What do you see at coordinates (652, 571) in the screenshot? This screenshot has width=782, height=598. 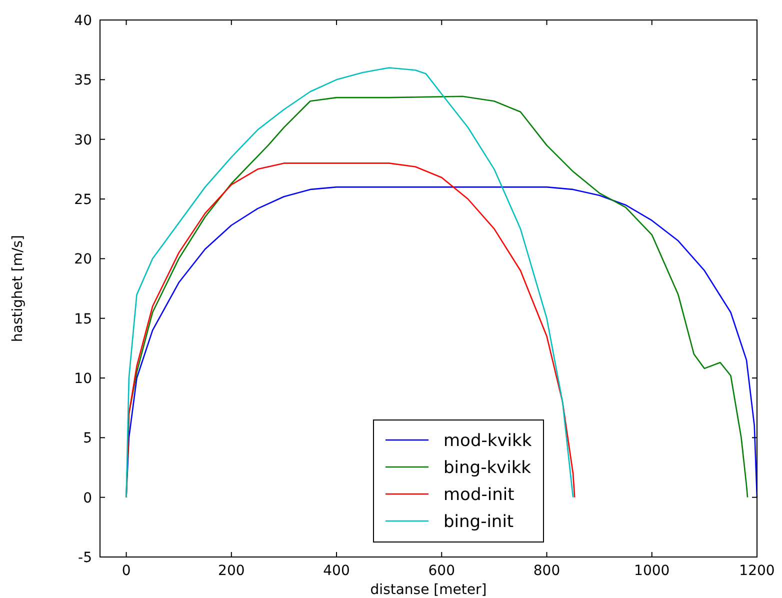 I see `x-tick-label: 1000` at bounding box center [652, 571].